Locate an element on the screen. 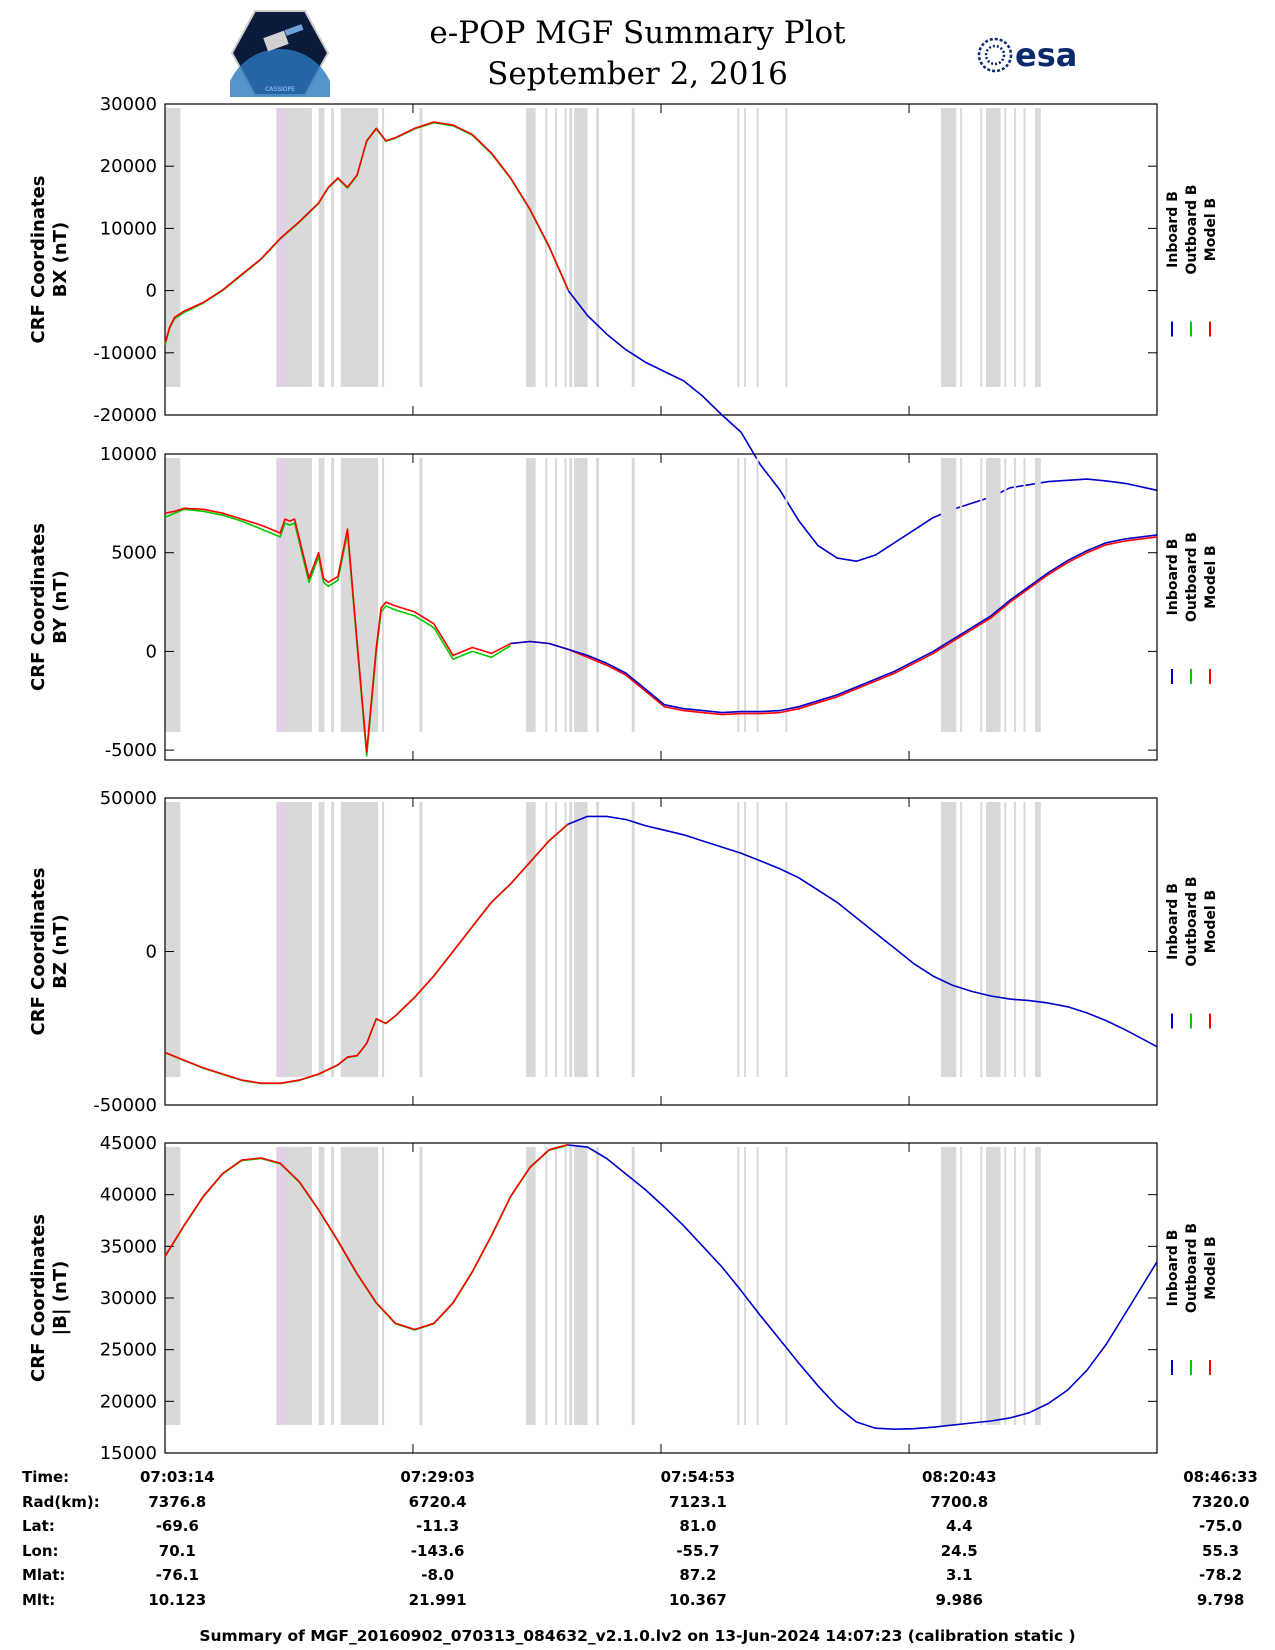 The height and width of the screenshot is (1650, 1275). y-tick-label: 10000 is located at coordinates (128, 228).